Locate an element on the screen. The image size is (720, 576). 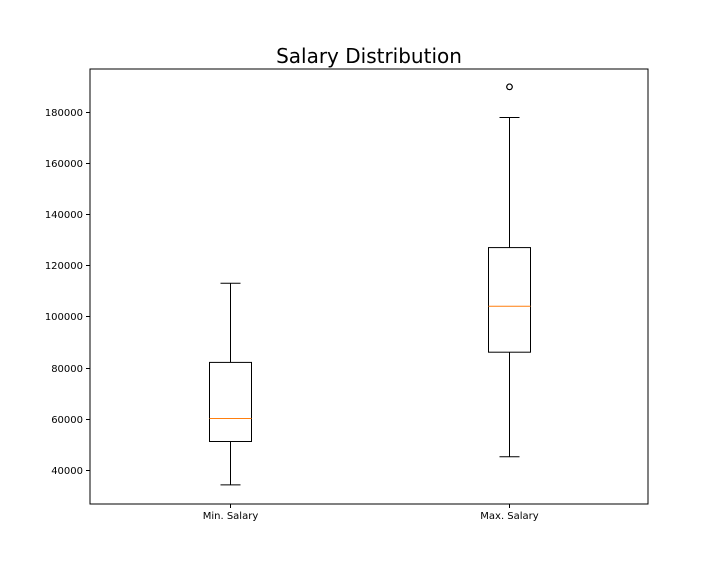
chart-title: Salary Distribution is located at coordinates (369, 56).